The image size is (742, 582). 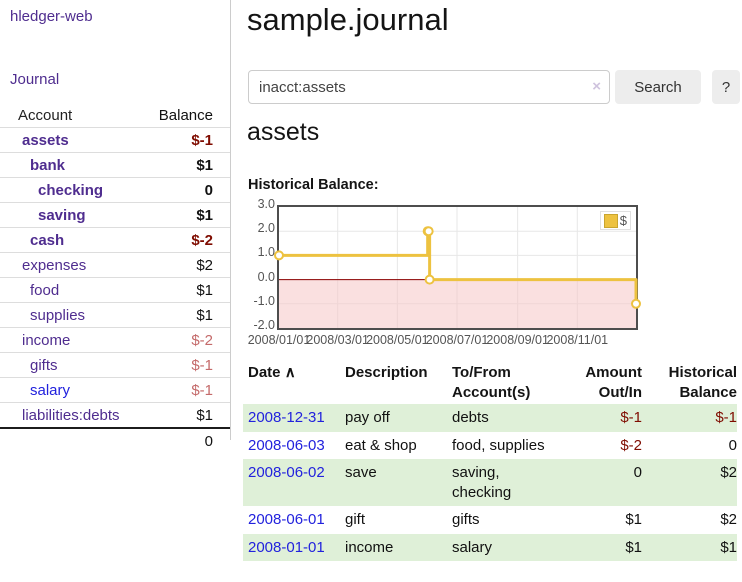 What do you see at coordinates (726, 417) in the screenshot?
I see `transaction-balance: $-1` at bounding box center [726, 417].